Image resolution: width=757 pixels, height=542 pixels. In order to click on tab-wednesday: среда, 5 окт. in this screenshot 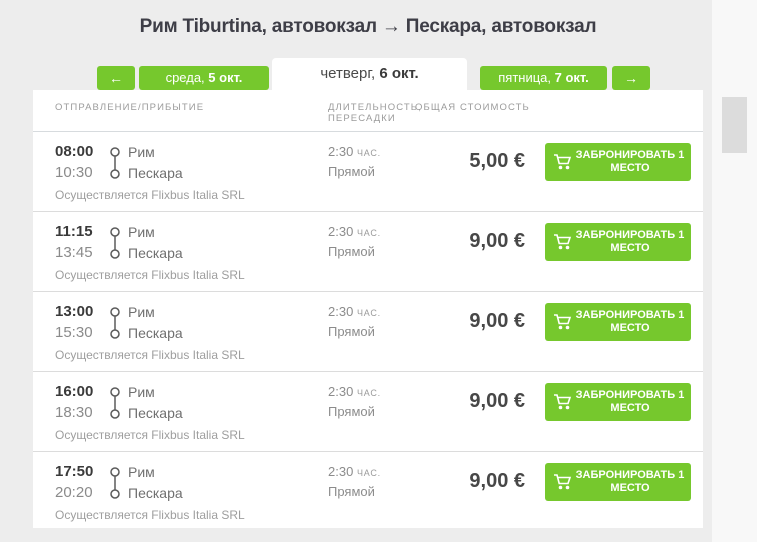, I will do `click(204, 78)`.